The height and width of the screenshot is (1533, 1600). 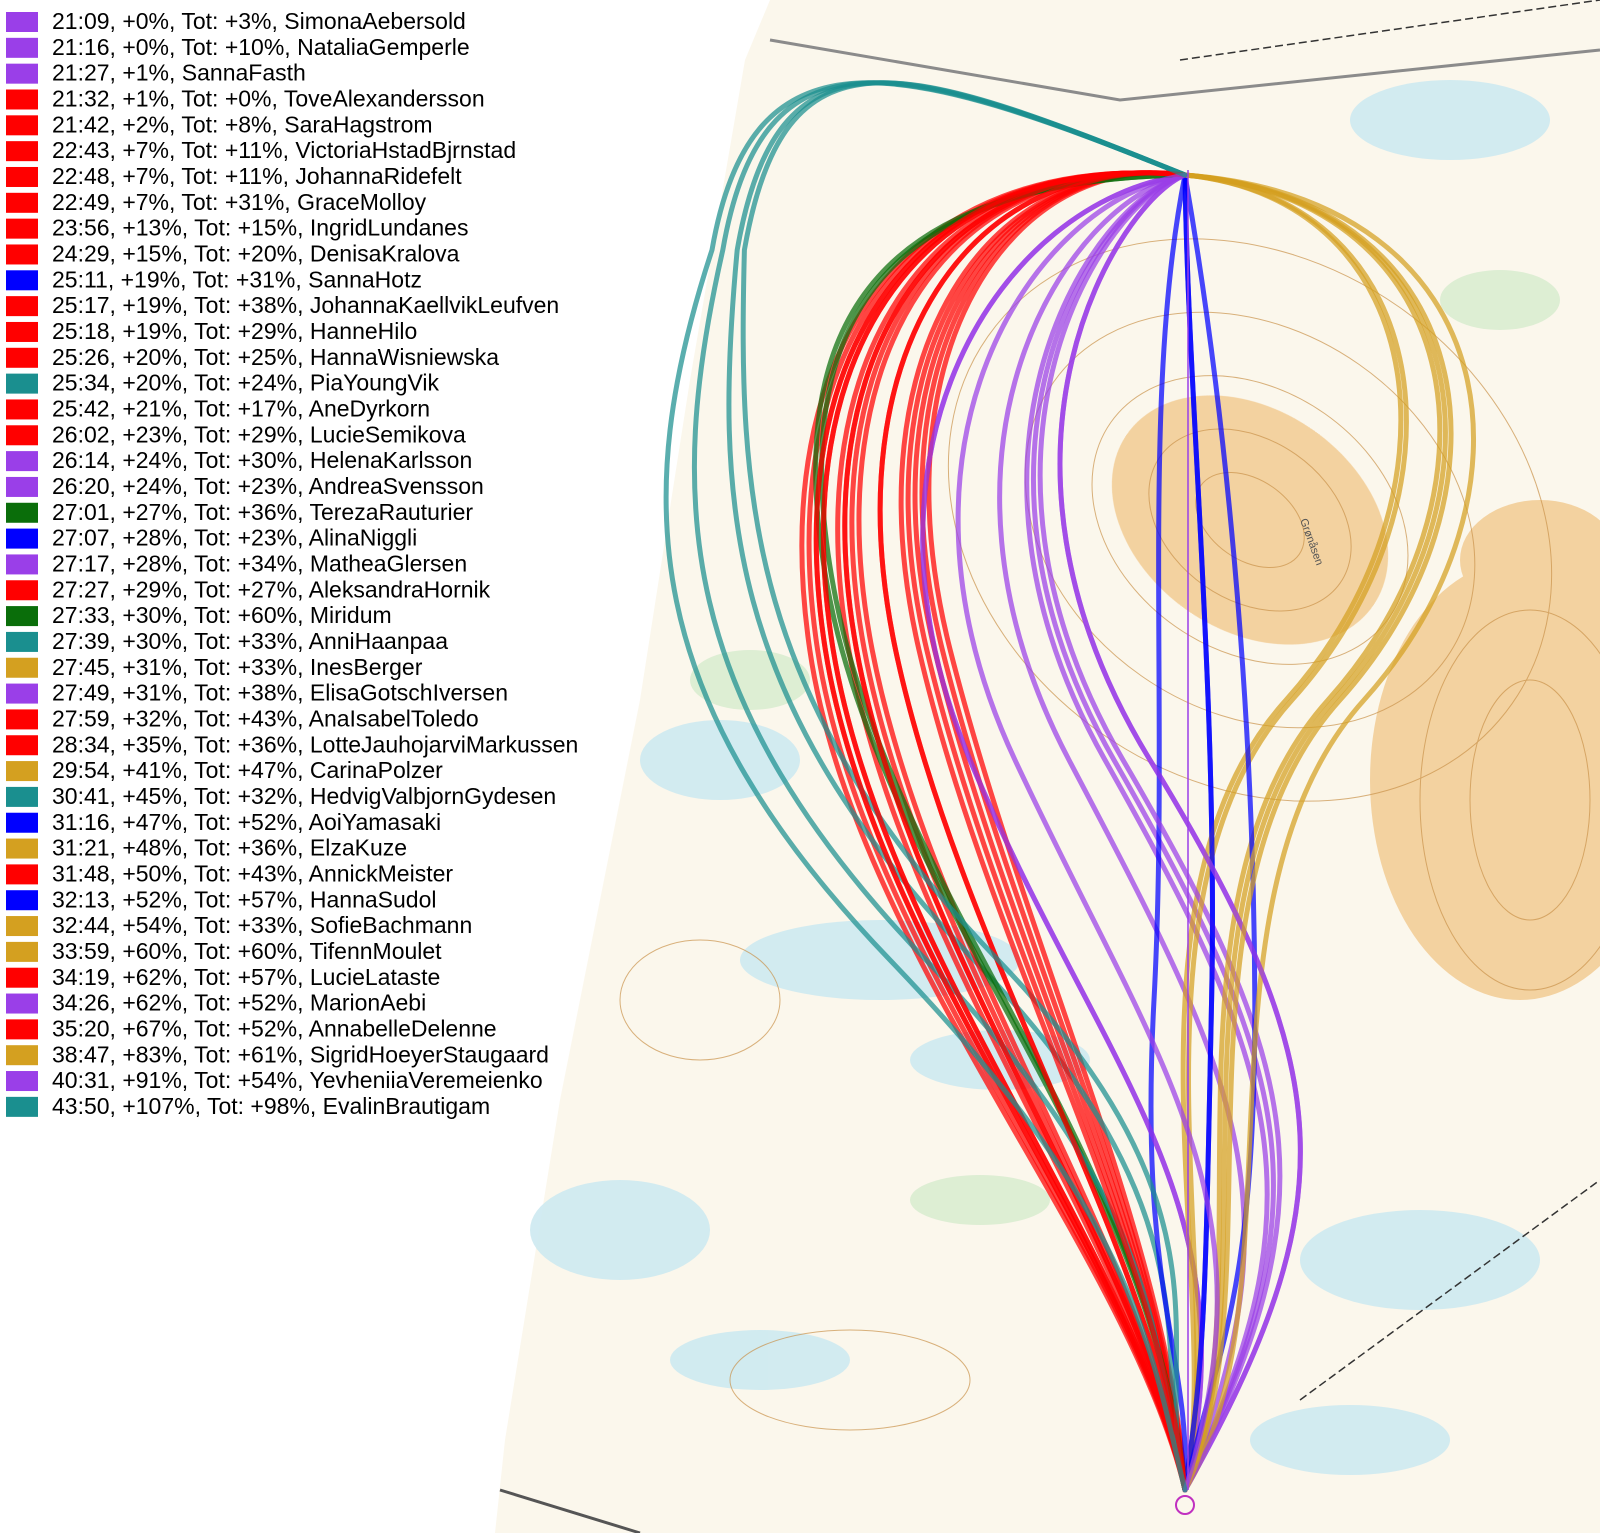 I want to click on legend-label: 25:42, +21%, Tot: +17%, AneDyrkorn, so click(x=241, y=409).